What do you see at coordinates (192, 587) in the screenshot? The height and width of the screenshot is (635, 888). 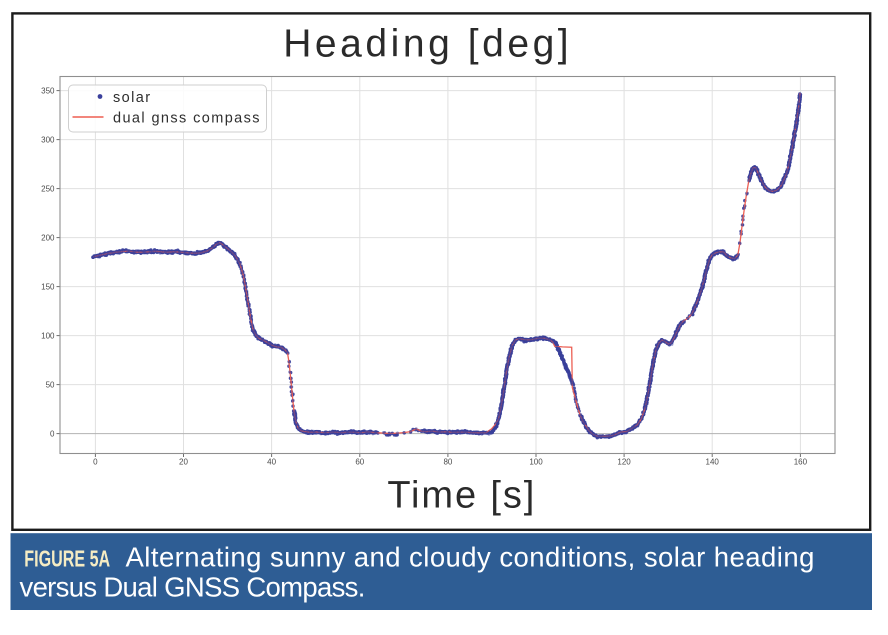 I see `svg-text: versus Dual GNSS Compass.` at bounding box center [192, 587].